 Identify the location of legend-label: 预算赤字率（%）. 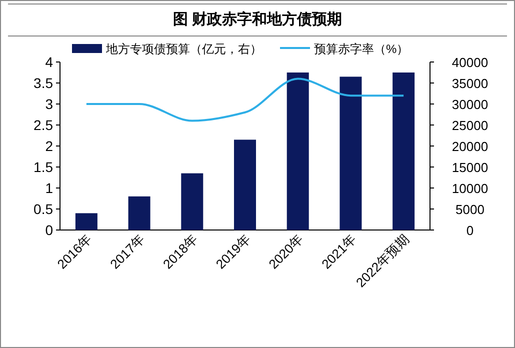
(361, 49).